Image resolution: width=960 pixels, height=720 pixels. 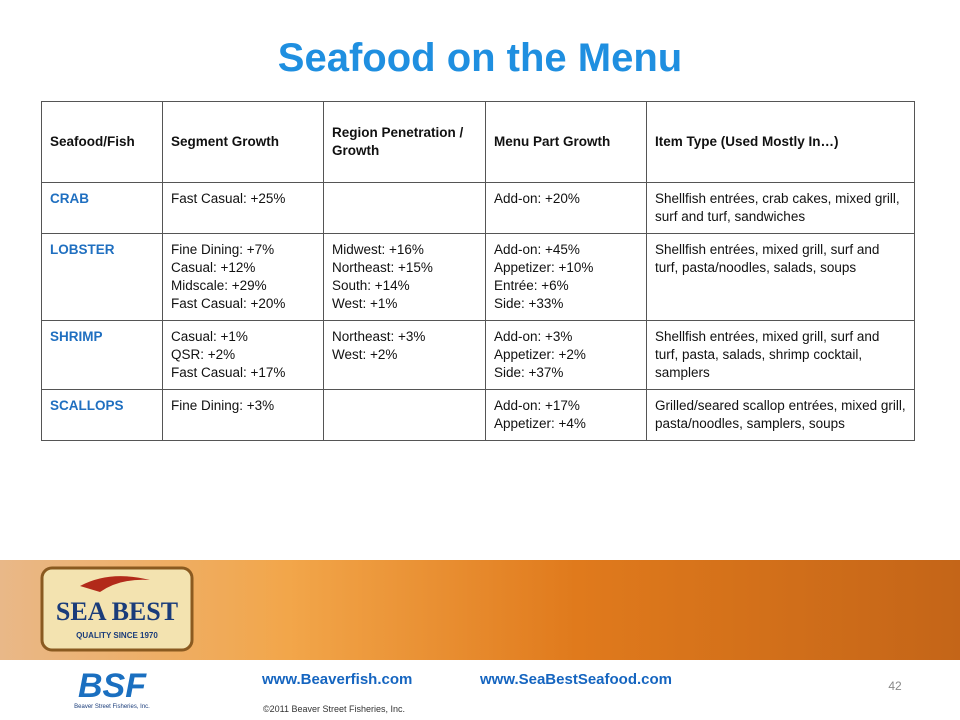 What do you see at coordinates (404, 142) in the screenshot?
I see `column-header: Region Penetration / Growth` at bounding box center [404, 142].